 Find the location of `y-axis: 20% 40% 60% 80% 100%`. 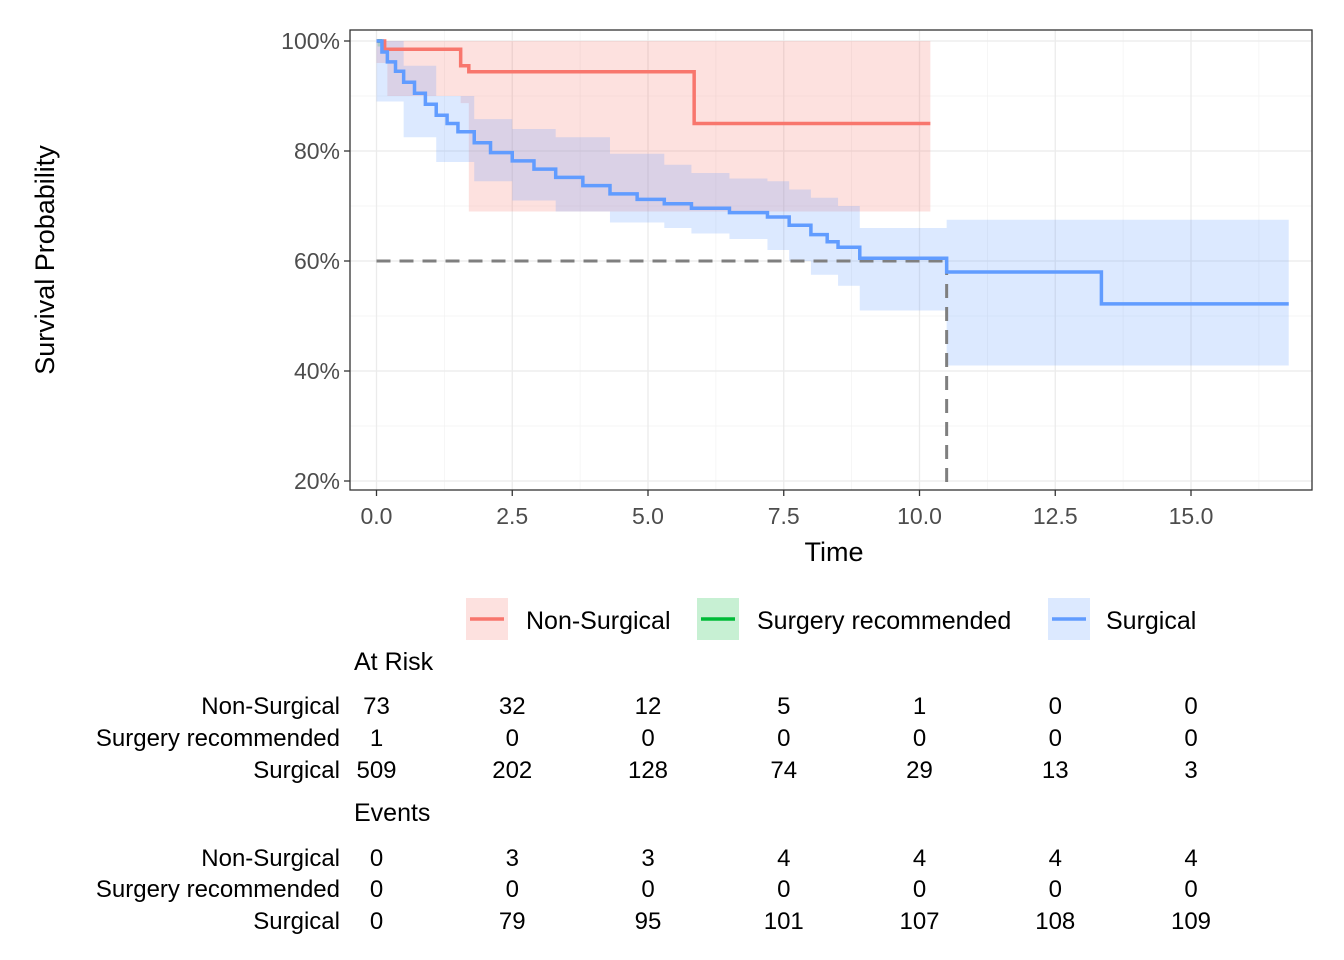

y-axis: 20% 40% 60% 80% 100% is located at coordinates (315, 261).